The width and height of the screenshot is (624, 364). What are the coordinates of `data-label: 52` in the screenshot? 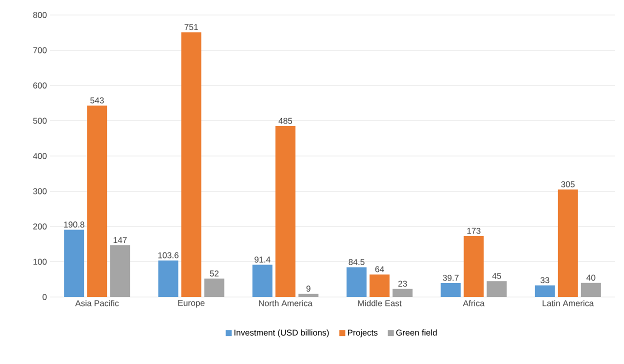 It's located at (214, 273).